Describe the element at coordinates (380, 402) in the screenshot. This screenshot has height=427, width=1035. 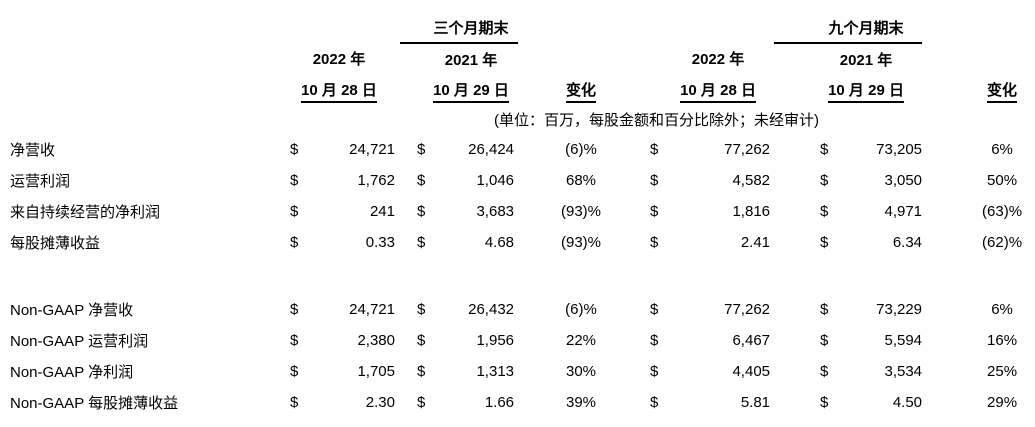
I see `q3-2022-value: 2.30` at that location.